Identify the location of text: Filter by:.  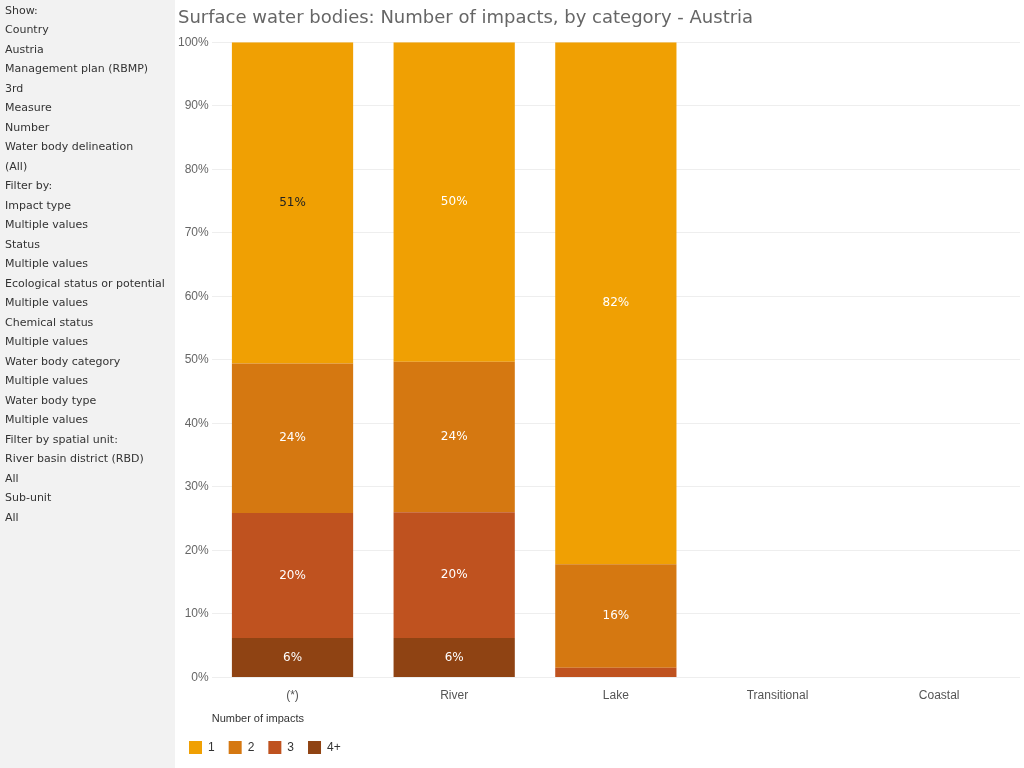
(29, 186).